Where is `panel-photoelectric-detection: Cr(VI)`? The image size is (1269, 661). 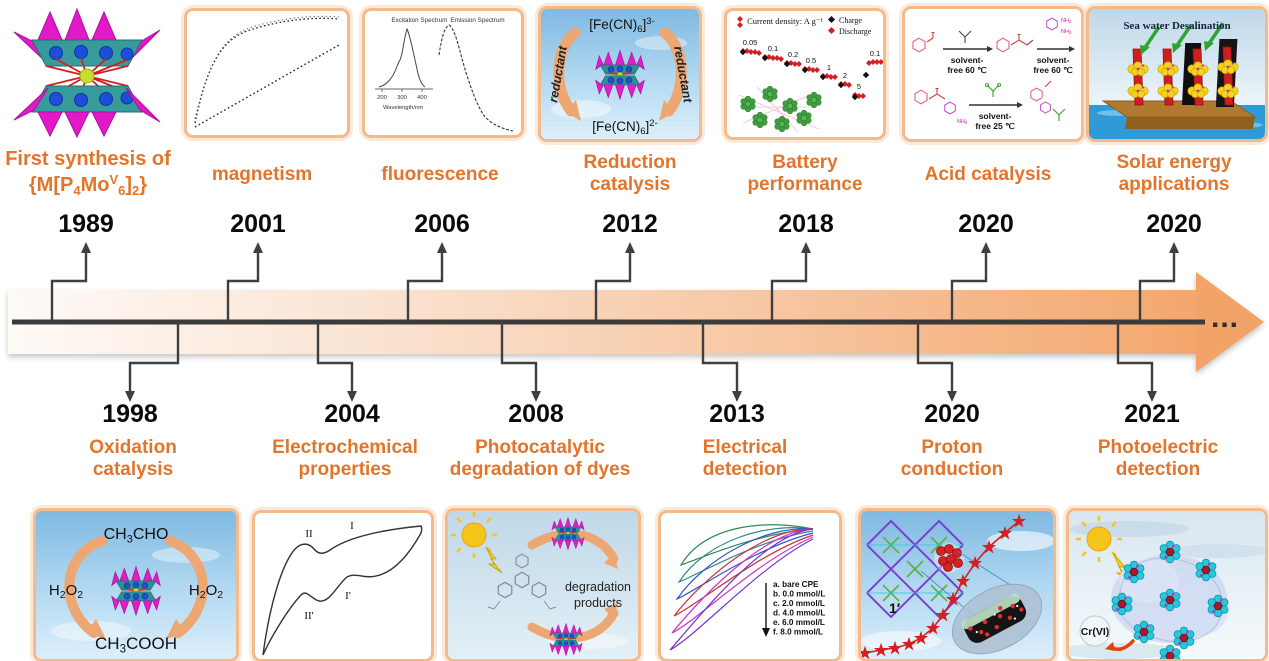
panel-photoelectric-detection: Cr(VI) is located at coordinates (1167, 584).